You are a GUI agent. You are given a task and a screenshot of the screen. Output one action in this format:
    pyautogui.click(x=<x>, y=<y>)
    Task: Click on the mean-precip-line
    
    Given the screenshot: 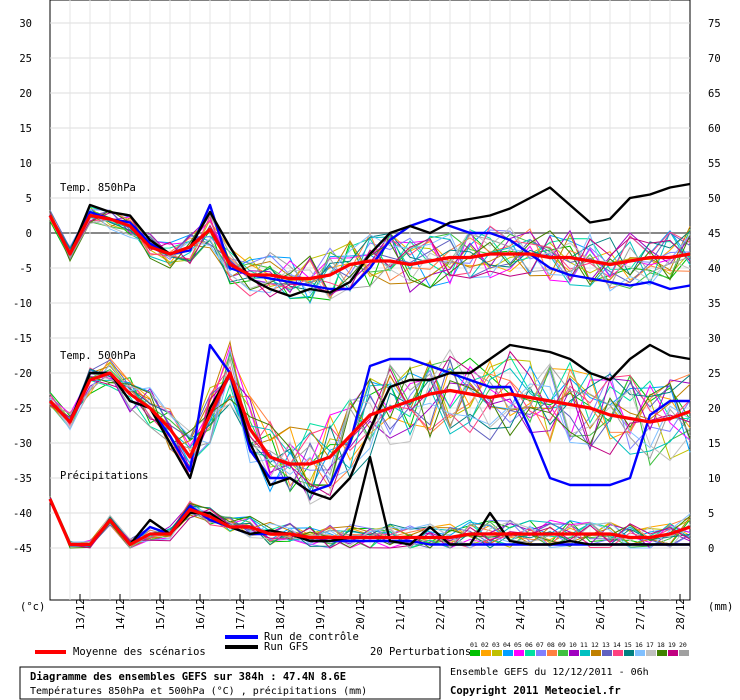 What is the action you would take?
    pyautogui.click(x=369, y=522)
    